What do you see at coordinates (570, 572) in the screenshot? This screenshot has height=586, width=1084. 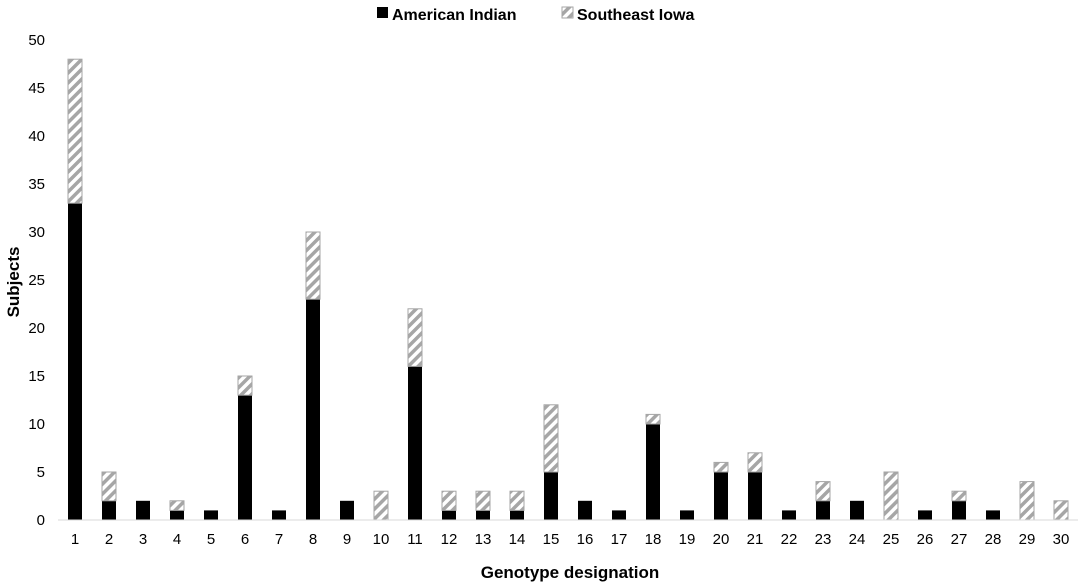 I see `x-axis-title: Genotype designation` at bounding box center [570, 572].